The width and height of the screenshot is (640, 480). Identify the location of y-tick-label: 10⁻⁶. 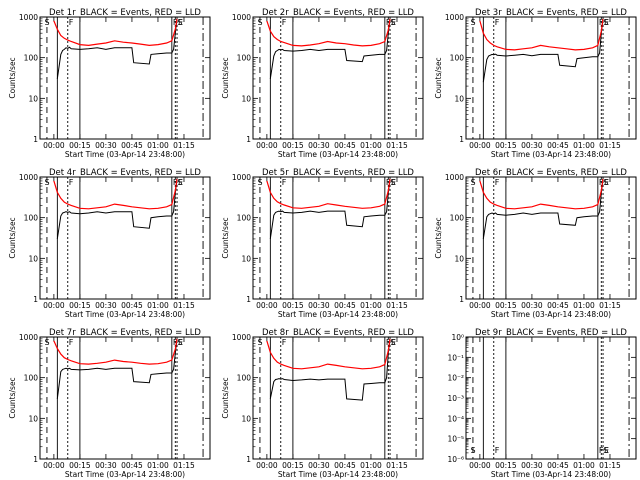
(455, 459).